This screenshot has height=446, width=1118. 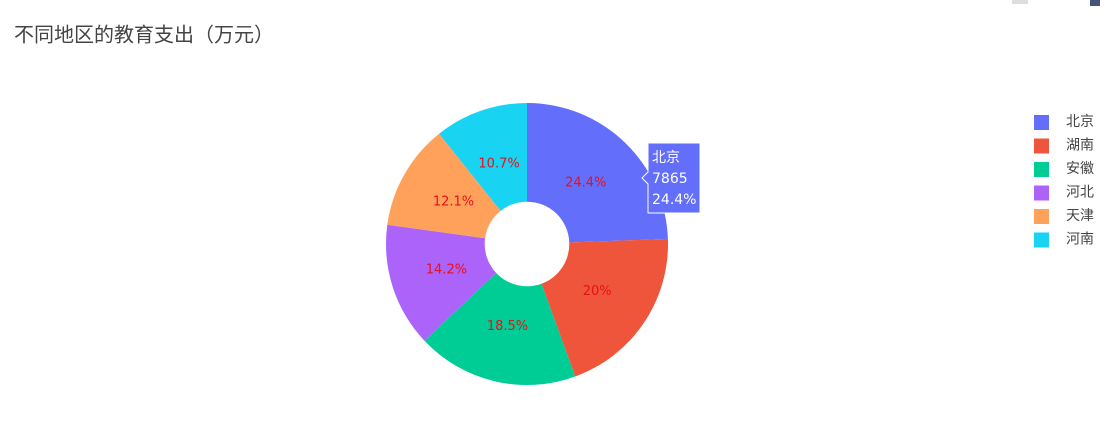 What do you see at coordinates (1080, 240) in the screenshot?
I see `legend-label: 河南` at bounding box center [1080, 240].